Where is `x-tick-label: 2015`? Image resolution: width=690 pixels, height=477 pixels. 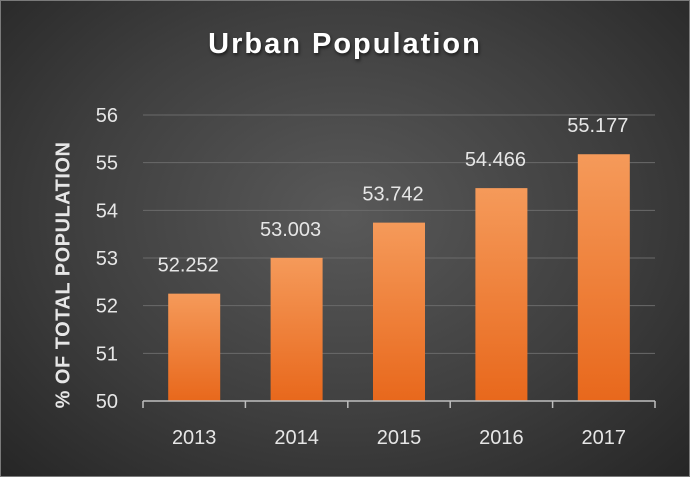 x-tick-label: 2015 is located at coordinates (399, 438).